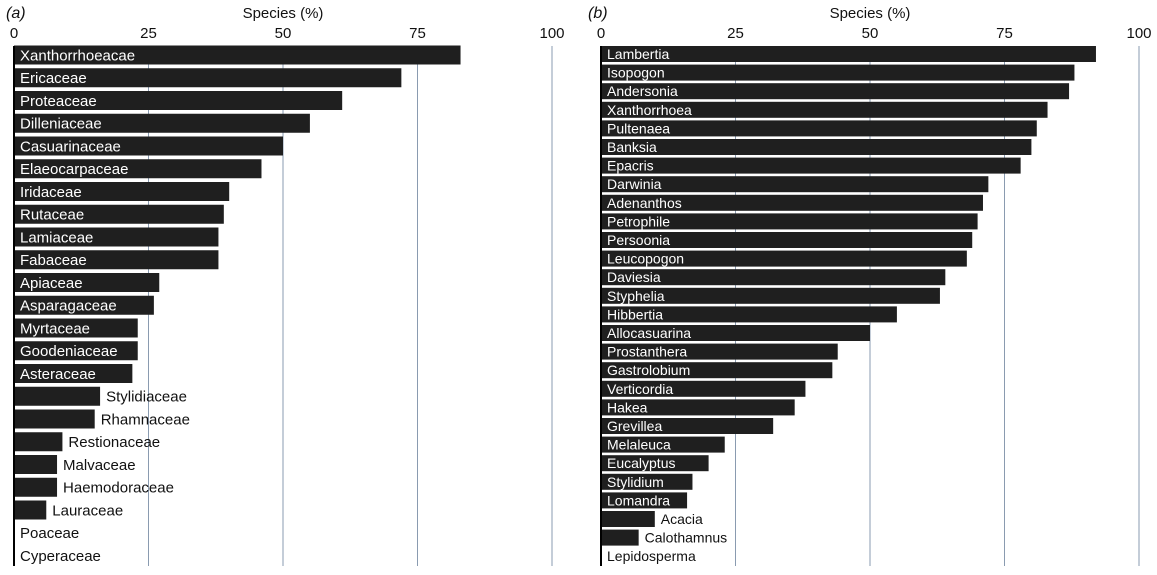  I want to click on panel-a-bar-label: Goodeniaceae, so click(69, 351).